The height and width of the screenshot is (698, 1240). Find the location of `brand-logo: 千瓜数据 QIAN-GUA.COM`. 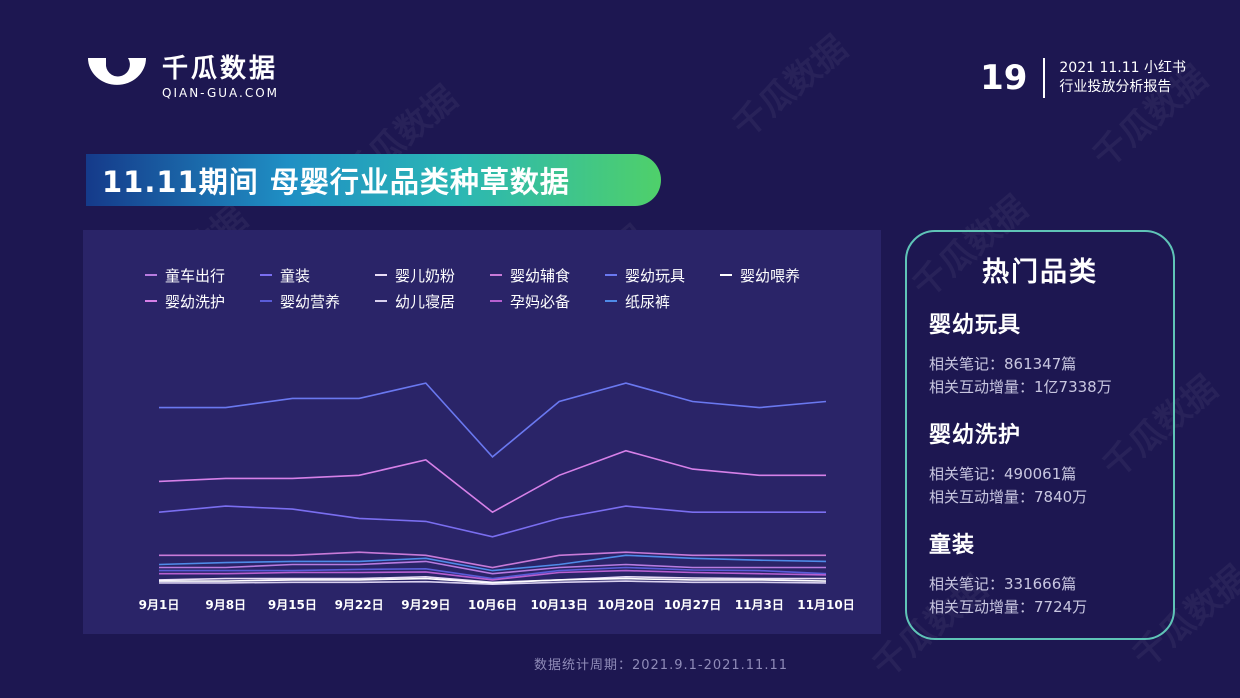

brand-logo: 千瓜数据 QIAN-GUA.COM is located at coordinates (181, 77).